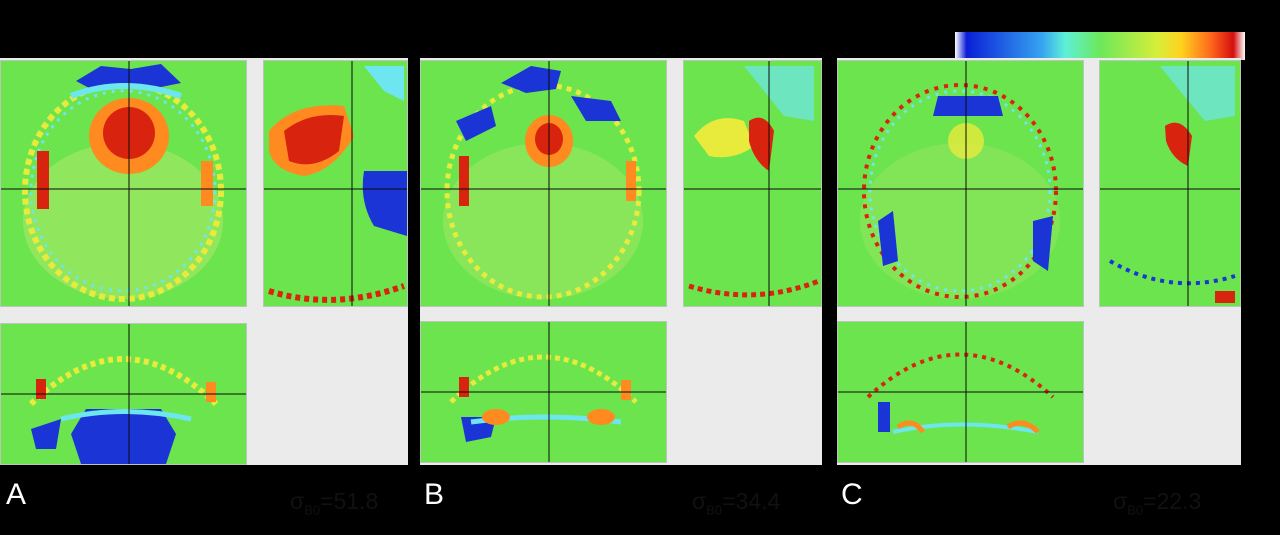 This screenshot has width=1280, height=535. I want to click on sigma-b0-label: σB0=51.8, so click(334, 503).